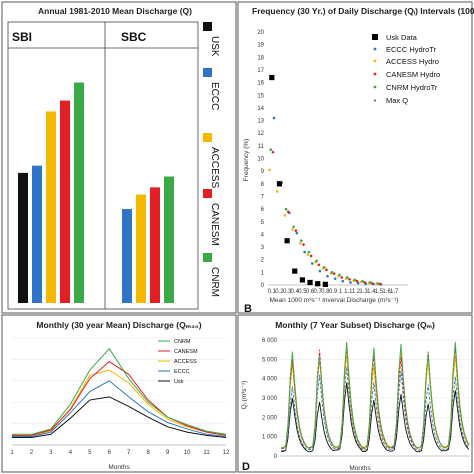  What do you see at coordinates (270, 399) in the screenshot?
I see `panel-d-ytick: 3 000` at bounding box center [270, 399].